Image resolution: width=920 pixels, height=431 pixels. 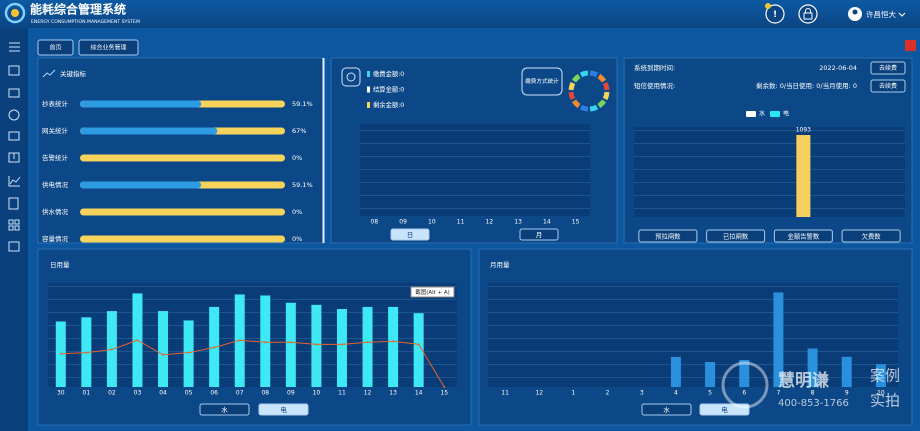 I want to click on side-label: 缴费方式统计, so click(x=542, y=81).